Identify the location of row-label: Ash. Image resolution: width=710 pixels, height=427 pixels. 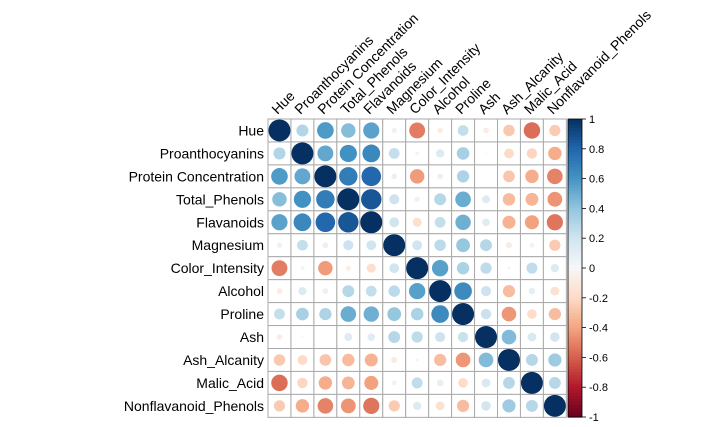
(252, 337).